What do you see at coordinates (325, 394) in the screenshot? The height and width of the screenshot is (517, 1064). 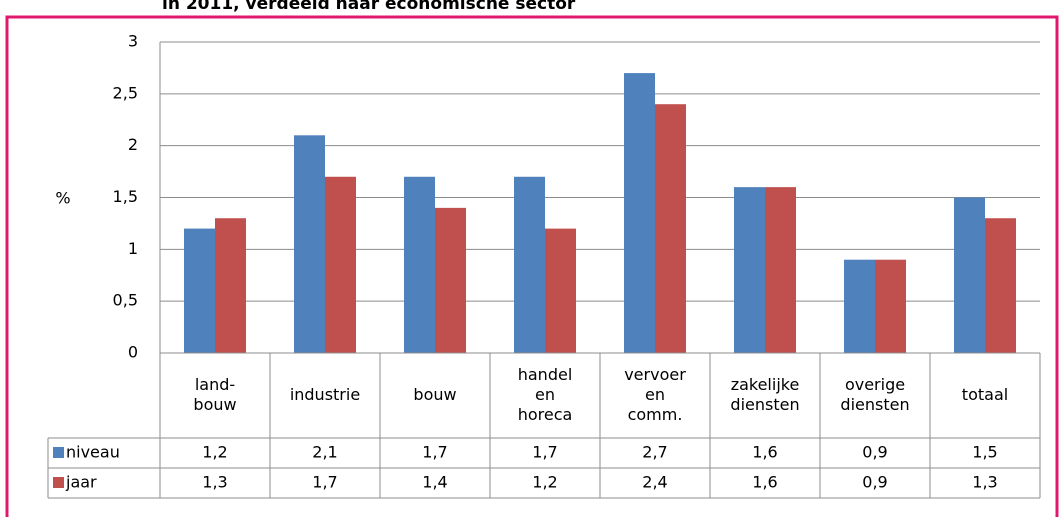 I see `x-tick-label: industrie` at bounding box center [325, 394].